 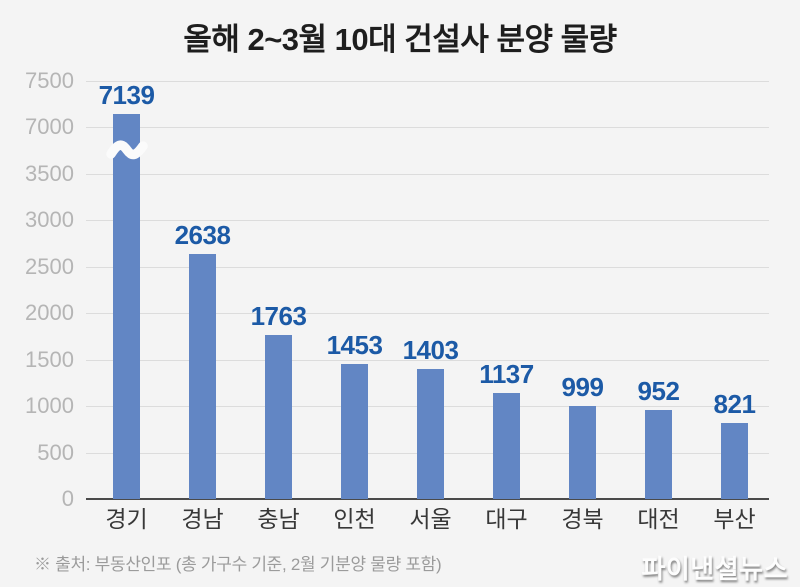 What do you see at coordinates (126, 150) in the screenshot?
I see `axis-break-wave-icon` at bounding box center [126, 150].